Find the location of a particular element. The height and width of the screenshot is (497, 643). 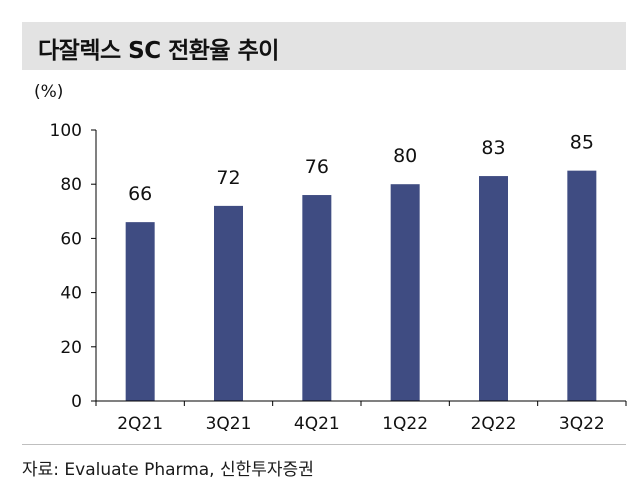

y-unit-label: (%) is located at coordinates (48, 92).